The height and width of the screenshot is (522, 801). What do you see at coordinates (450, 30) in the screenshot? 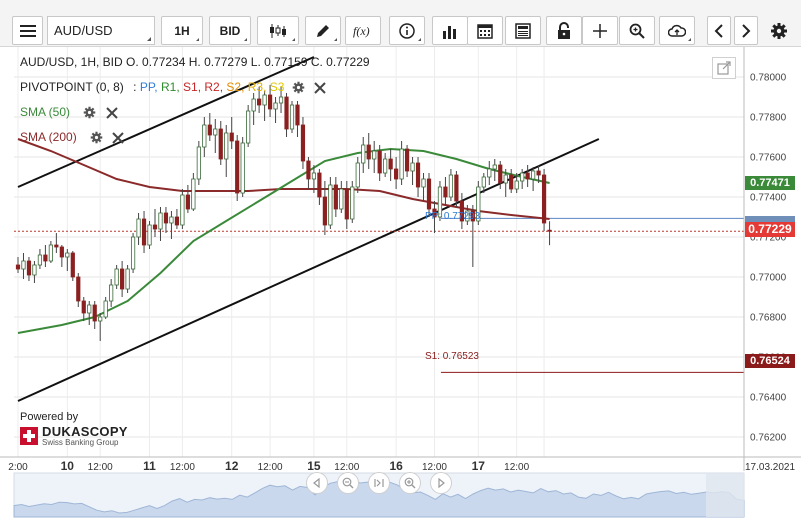
I see `volume-button` at bounding box center [450, 30].